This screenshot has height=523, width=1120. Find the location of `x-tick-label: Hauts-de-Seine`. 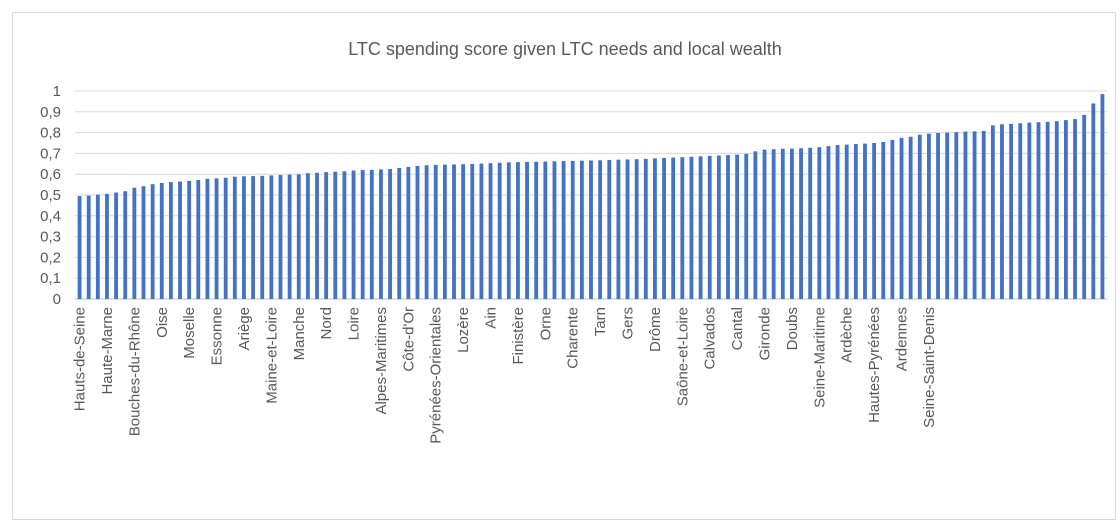

x-tick-label: Hauts-de-Seine is located at coordinates (80, 359).